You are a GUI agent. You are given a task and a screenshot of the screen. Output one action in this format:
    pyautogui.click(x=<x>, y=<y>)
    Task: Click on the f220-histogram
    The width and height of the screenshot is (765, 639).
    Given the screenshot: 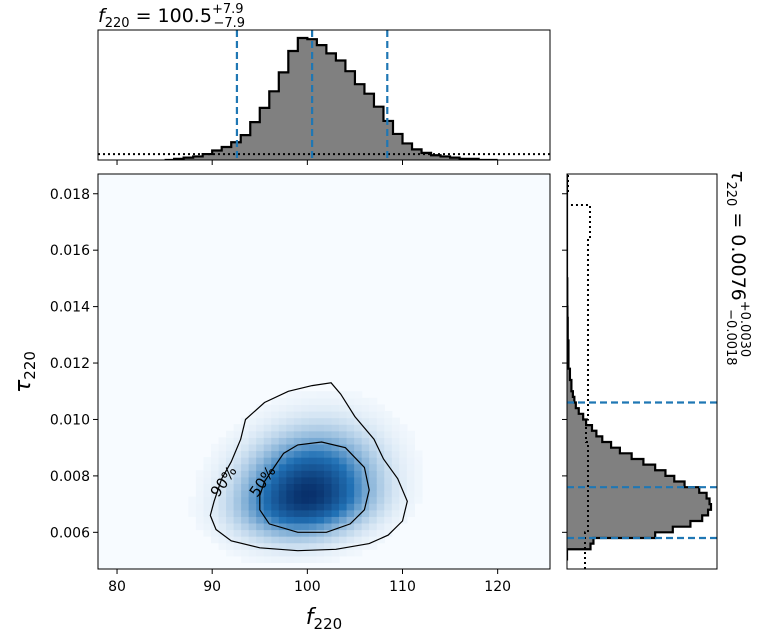 What is the action you would take?
    pyautogui.click(x=324, y=95)
    